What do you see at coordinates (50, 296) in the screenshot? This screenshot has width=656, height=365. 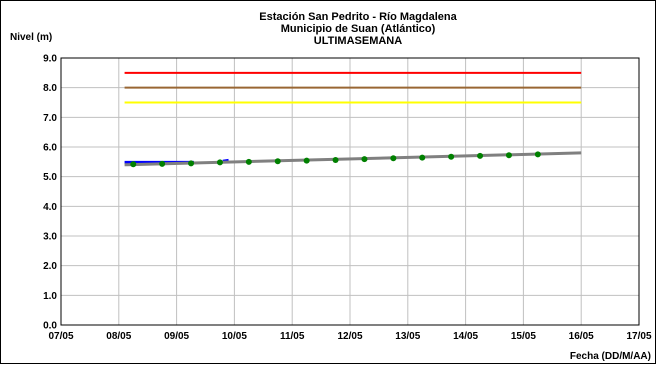 I see `y-tick-label: 1.0` at bounding box center [50, 296].